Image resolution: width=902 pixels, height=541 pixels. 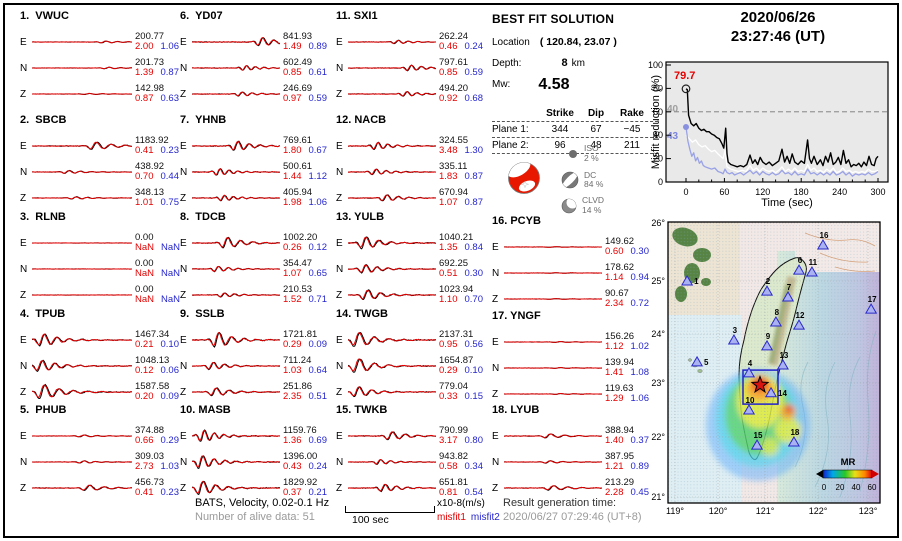 What do you see at coordinates (474, 492) in the screenshot?
I see `misfit2-value: 0.54` at bounding box center [474, 492].